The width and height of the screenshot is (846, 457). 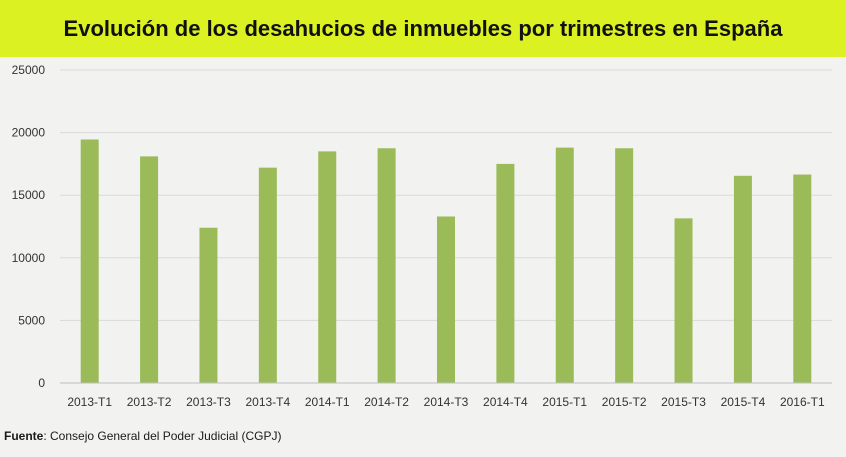 I want to click on y-tick-label: 20000, so click(x=29, y=133).